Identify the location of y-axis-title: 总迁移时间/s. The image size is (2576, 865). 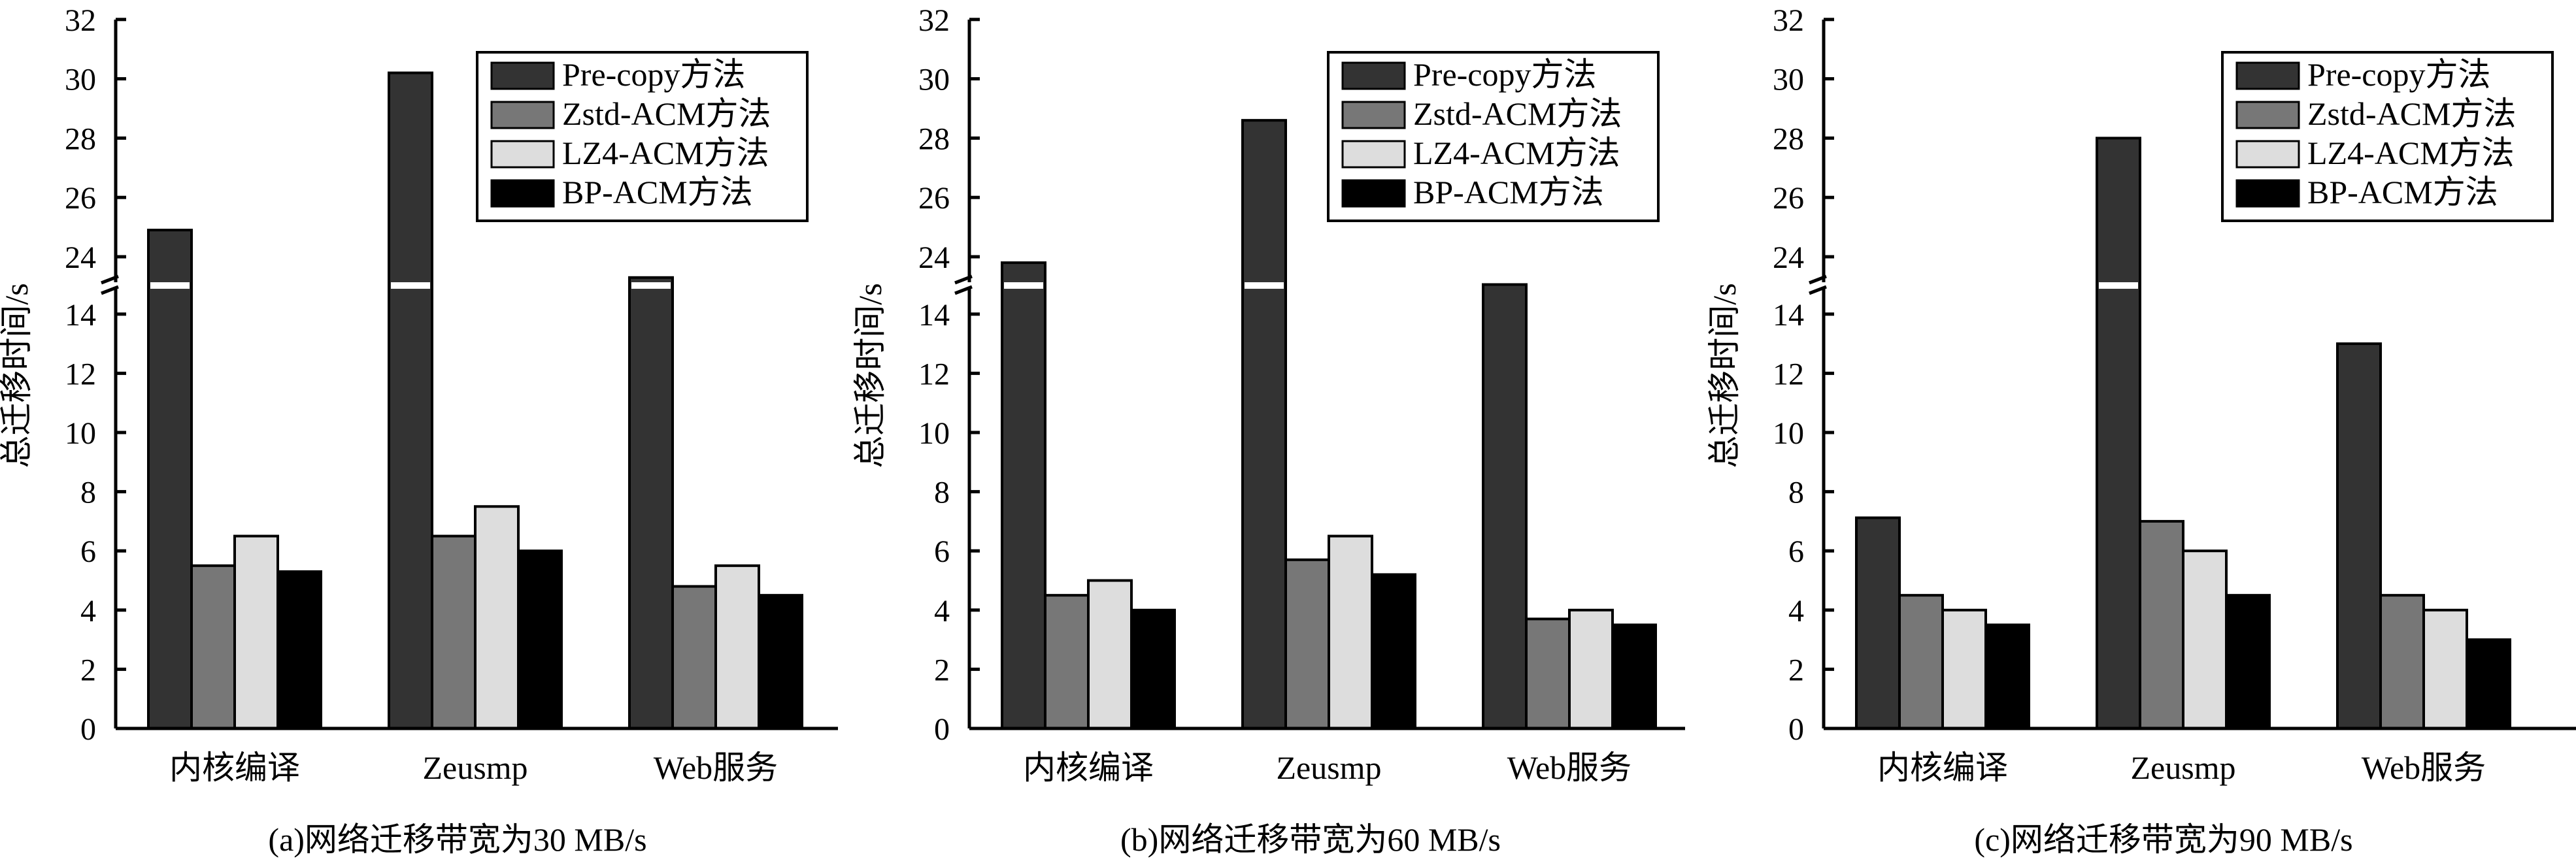
(17, 375).